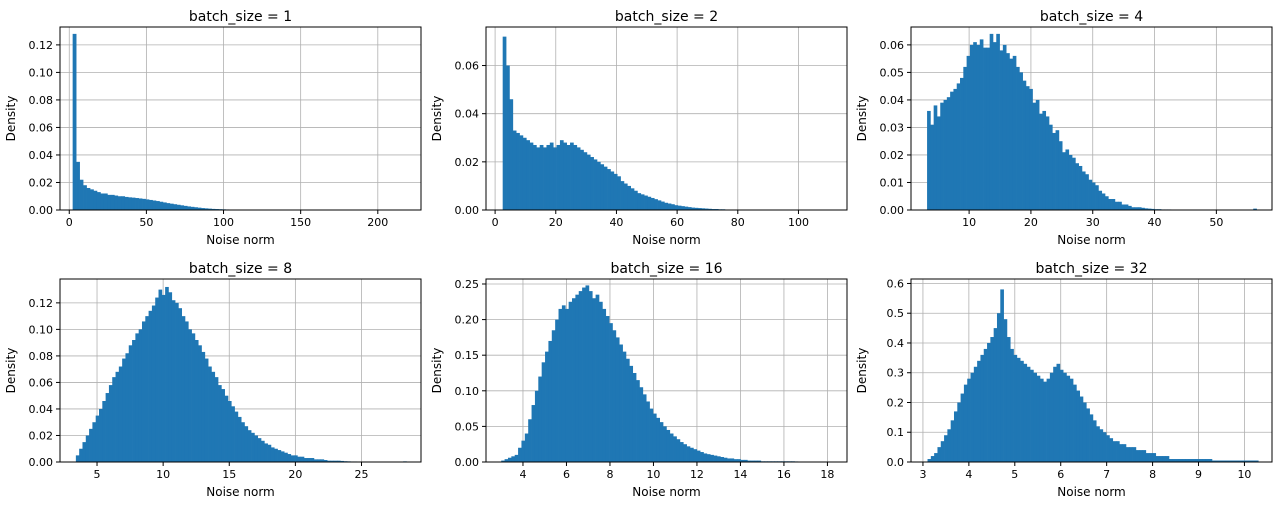 This screenshot has height=507, width=1280. I want to click on y-axis-ticks: 0.0 0.1 0.2 0.3 0.4 0.5 0.6, so click(899, 373).